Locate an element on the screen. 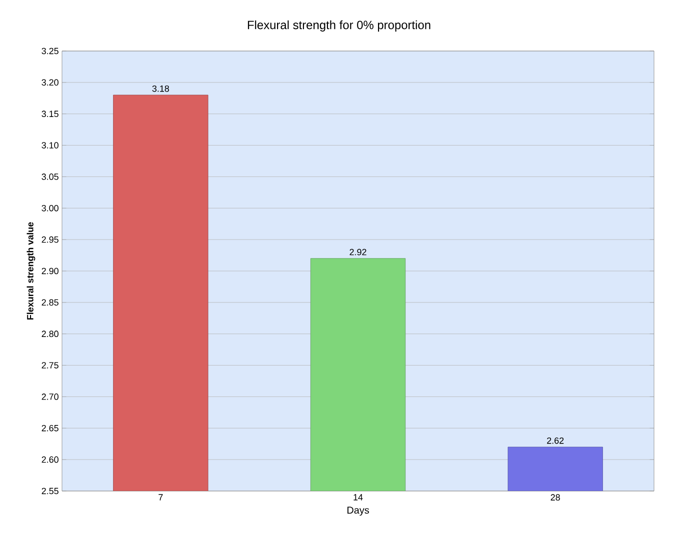 The image size is (678, 541). y-tick-label: 3.25 is located at coordinates (50, 51).